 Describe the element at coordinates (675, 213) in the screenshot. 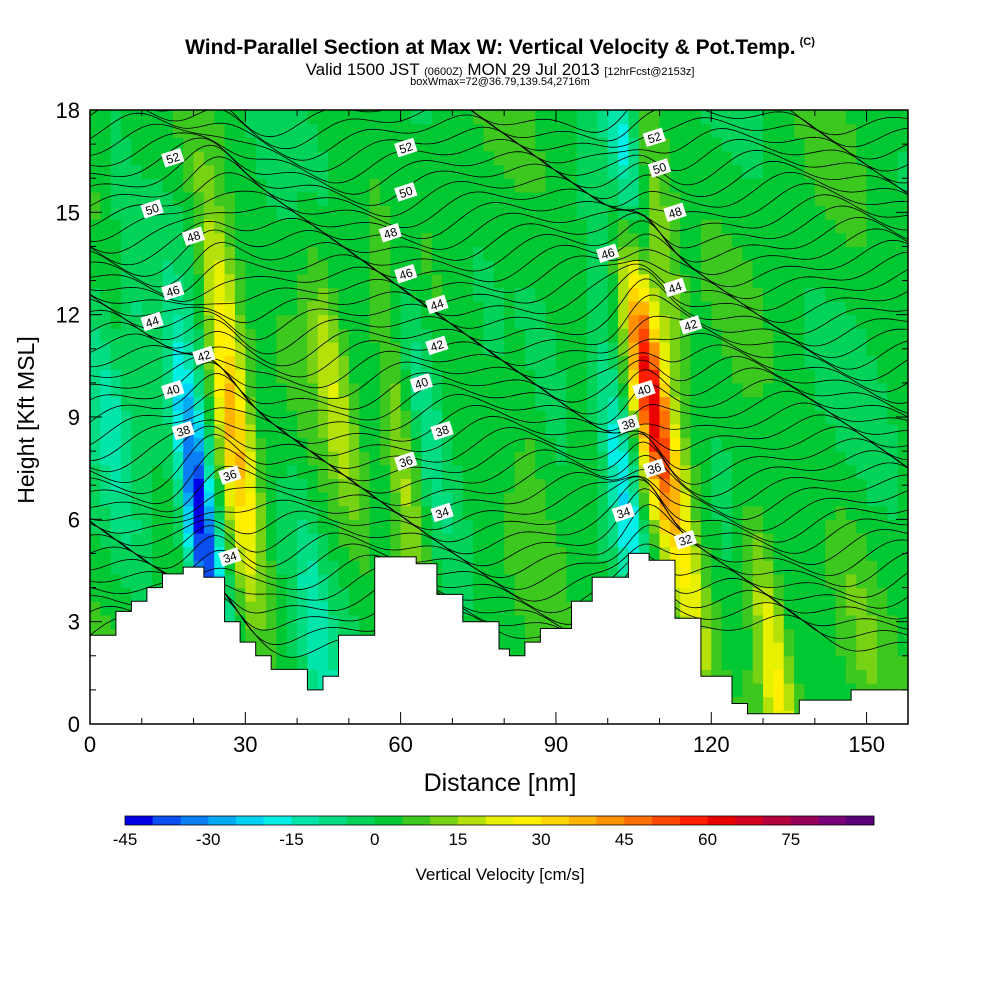

I see `theta-label-text: 48` at that location.